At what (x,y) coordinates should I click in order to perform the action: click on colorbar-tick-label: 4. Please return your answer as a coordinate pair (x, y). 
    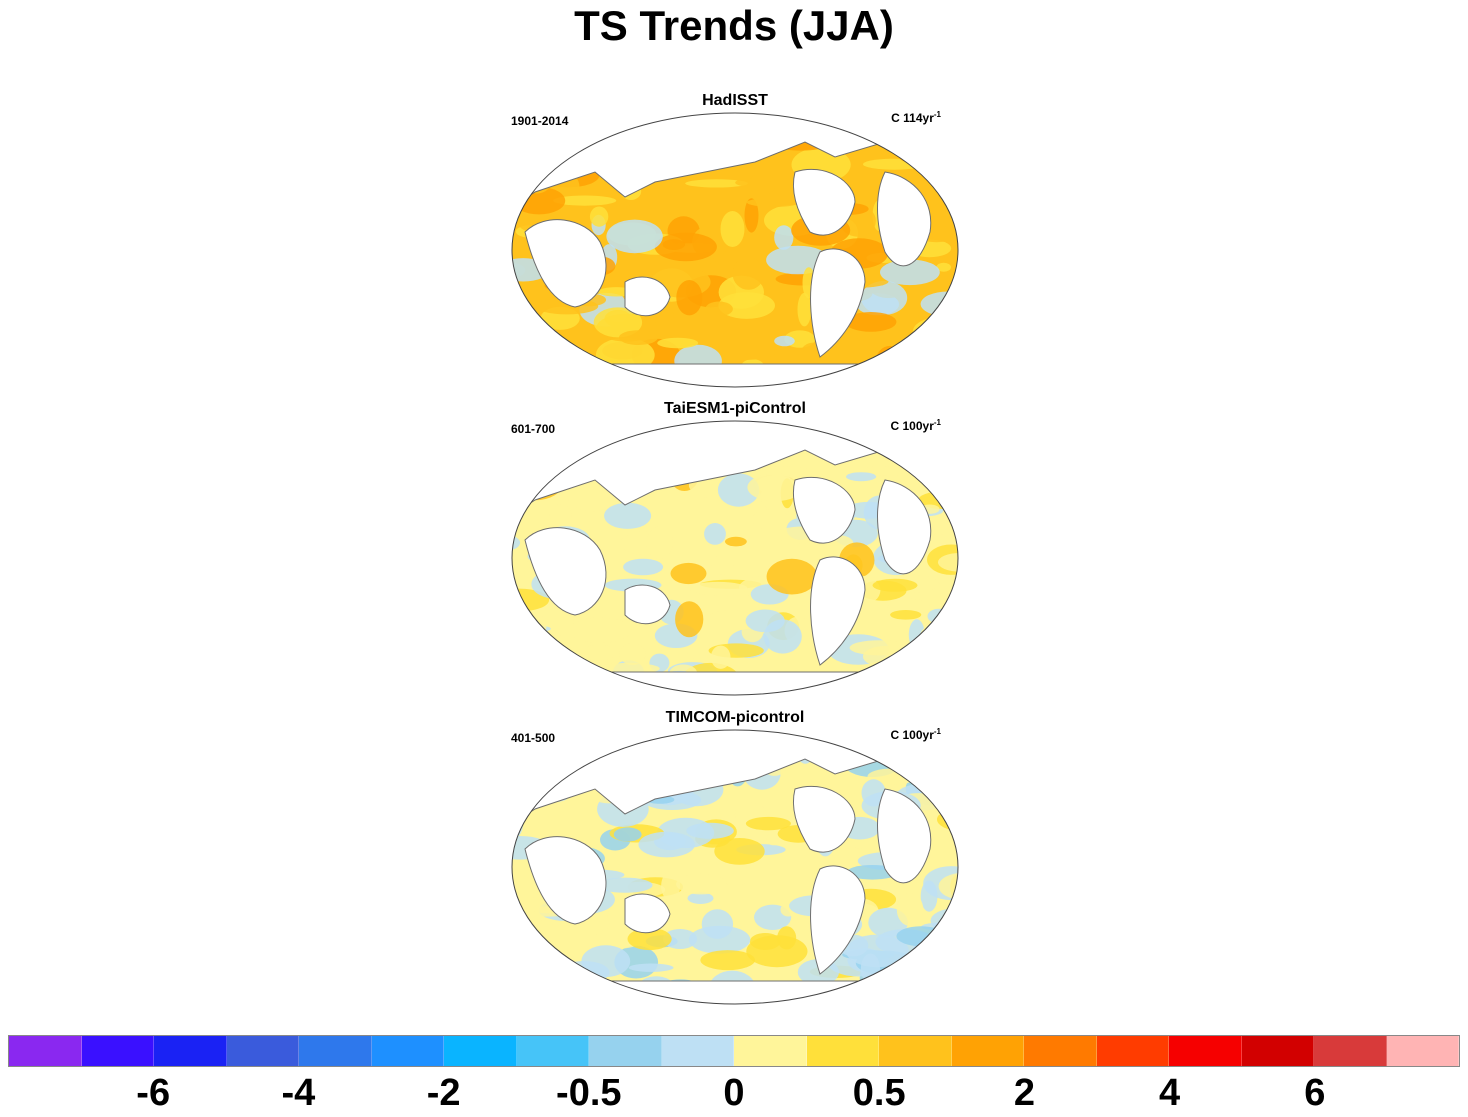
    Looking at the image, I should click on (1170, 1093).